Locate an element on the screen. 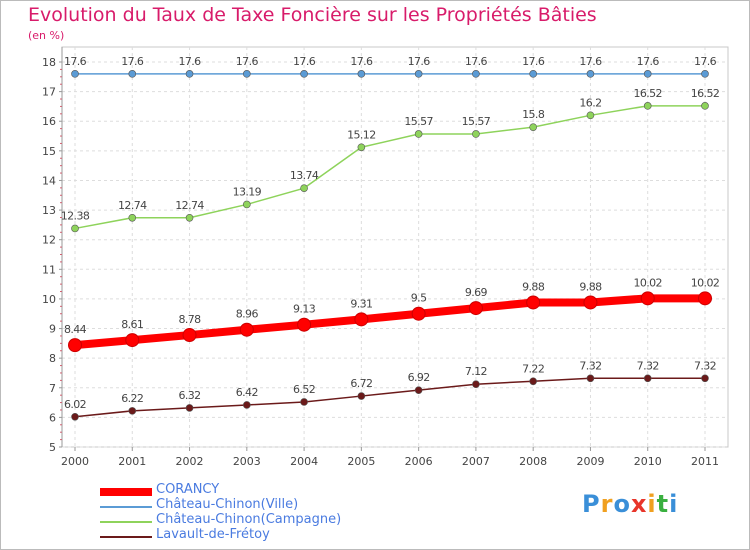 The width and height of the screenshot is (750, 550). legend-swatch-corancy is located at coordinates (126, 491).